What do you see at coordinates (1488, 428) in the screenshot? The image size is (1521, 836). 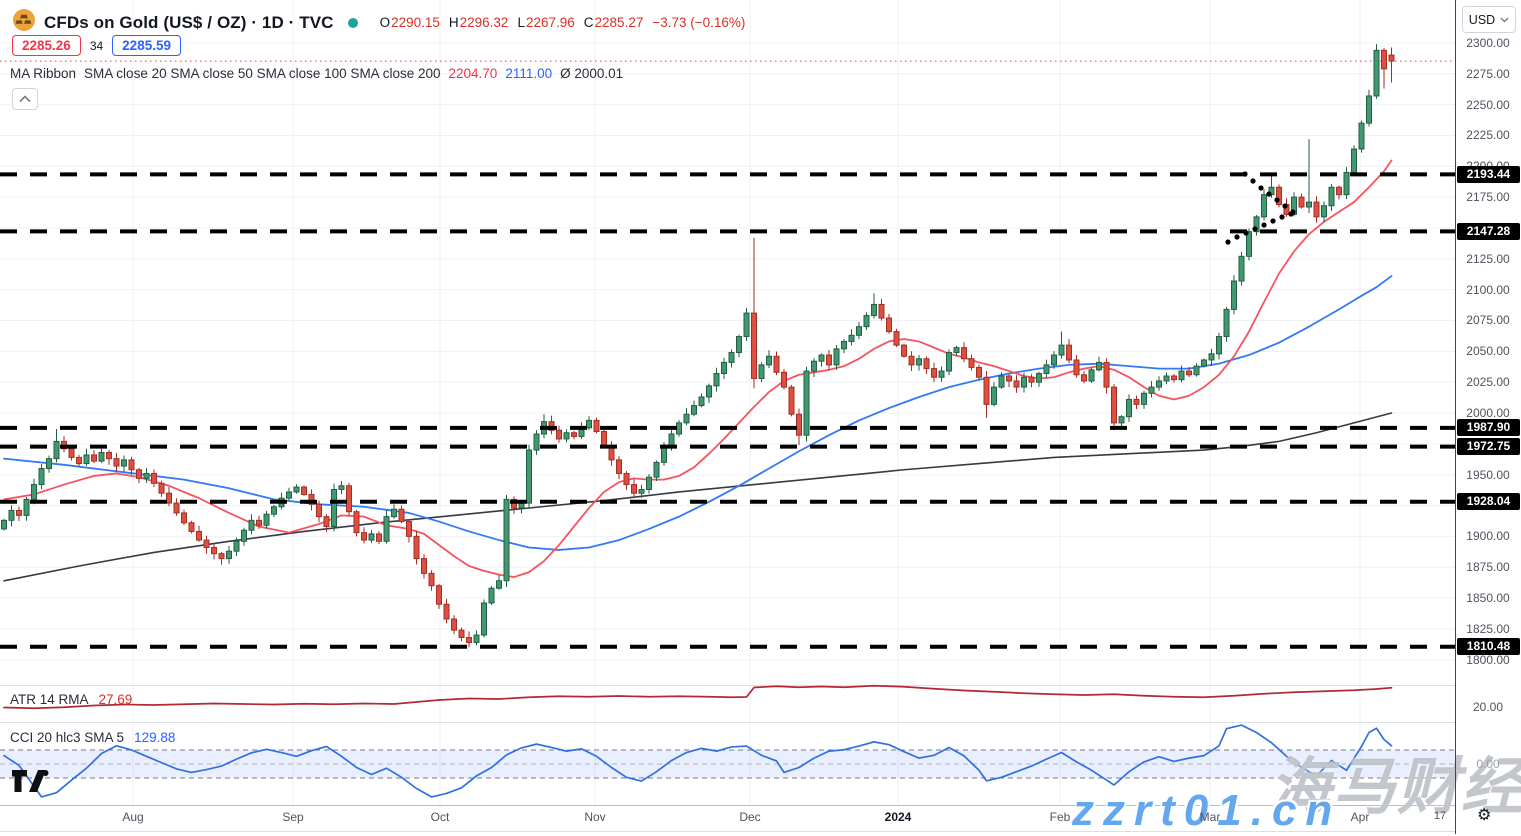 I see `level-price-label: 1987.90` at bounding box center [1488, 428].